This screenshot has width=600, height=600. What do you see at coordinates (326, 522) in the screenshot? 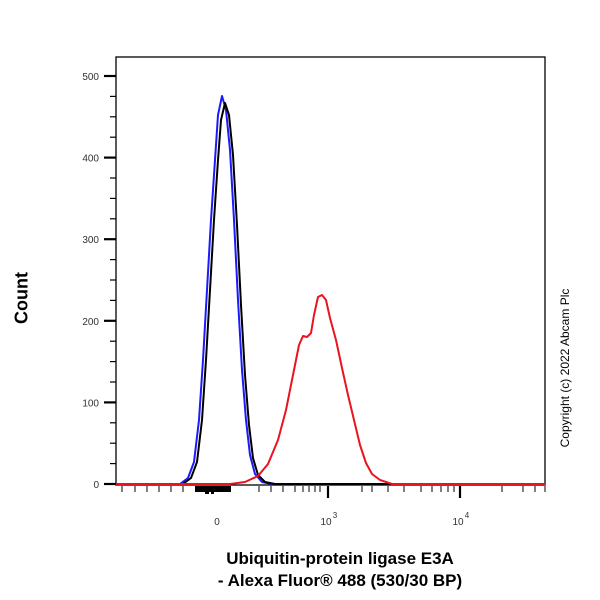
I see `x-tick-label-1e3: 10` at bounding box center [326, 522].